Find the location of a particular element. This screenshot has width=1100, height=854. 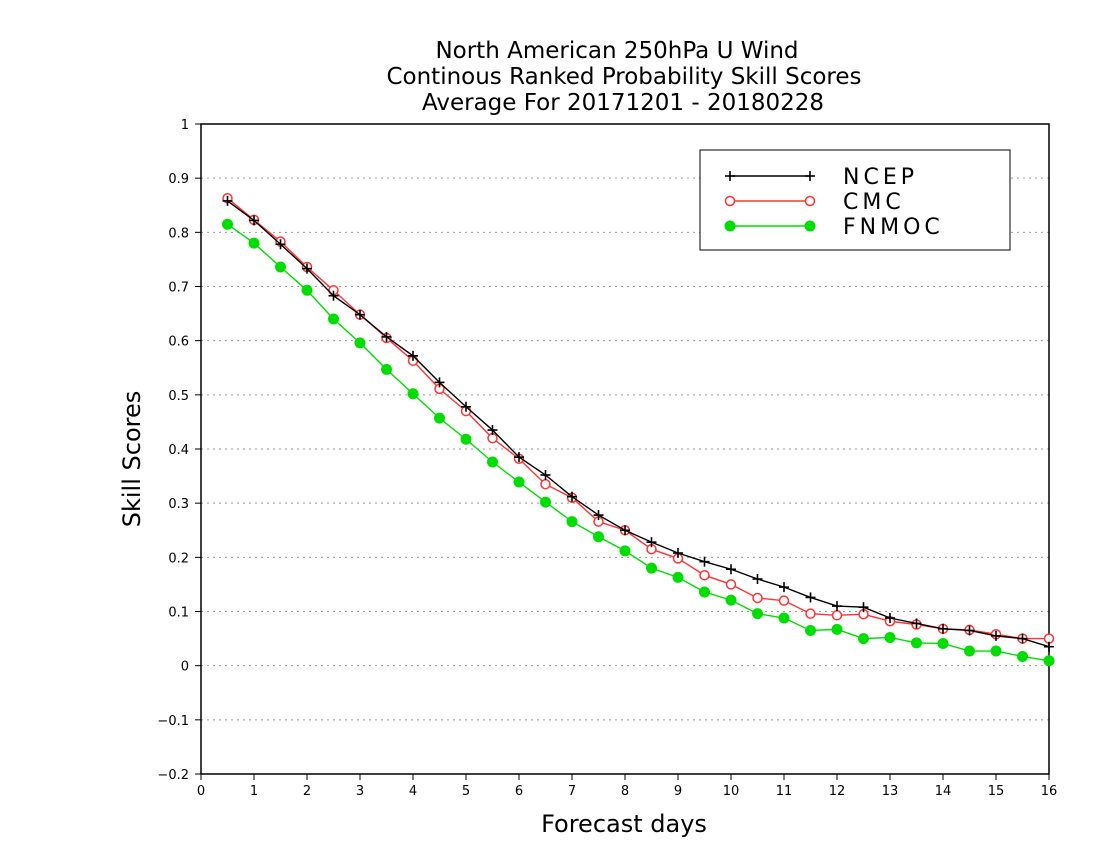

legend-marker-end-cmc is located at coordinates (810, 201).